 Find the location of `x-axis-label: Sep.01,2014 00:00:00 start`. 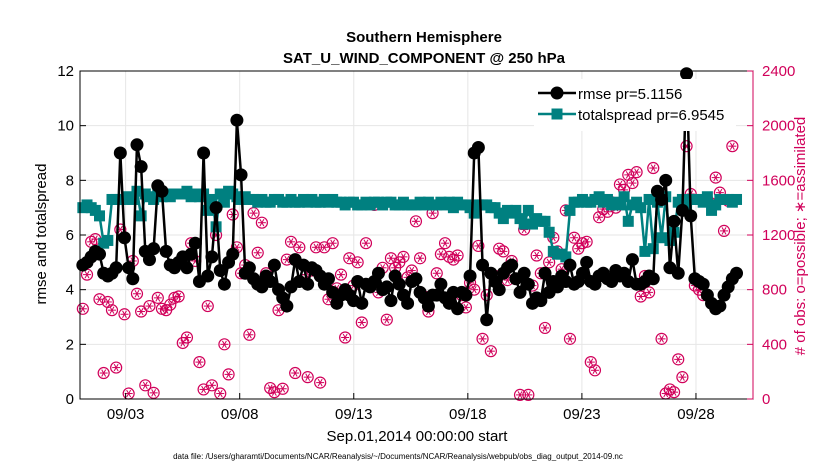

x-axis-label: Sep.01,2014 00:00:00 start is located at coordinates (418, 436).